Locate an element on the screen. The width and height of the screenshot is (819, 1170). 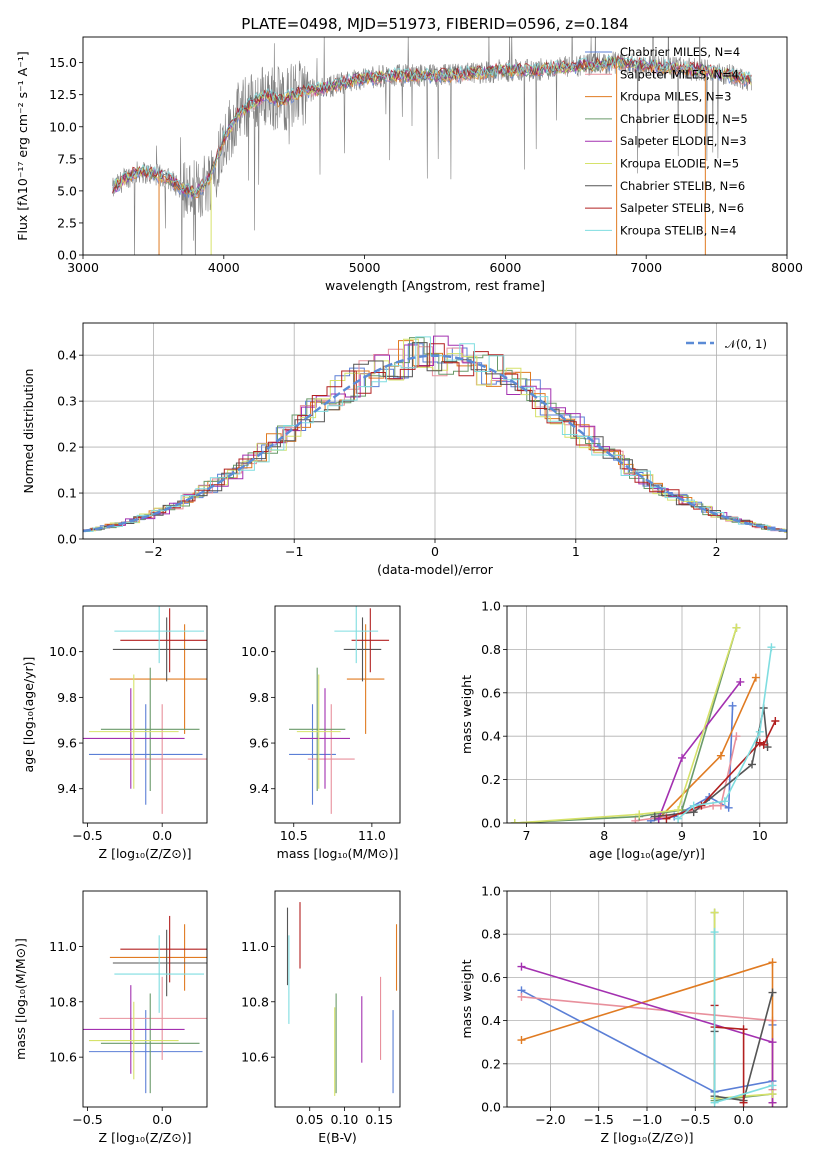
x-tick-label: 0.10 is located at coordinates (345, 1119).